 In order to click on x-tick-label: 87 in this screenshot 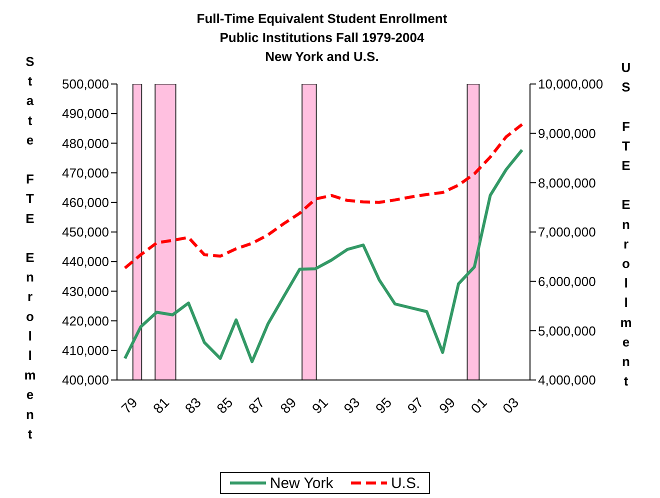, I will do `click(256, 405)`.